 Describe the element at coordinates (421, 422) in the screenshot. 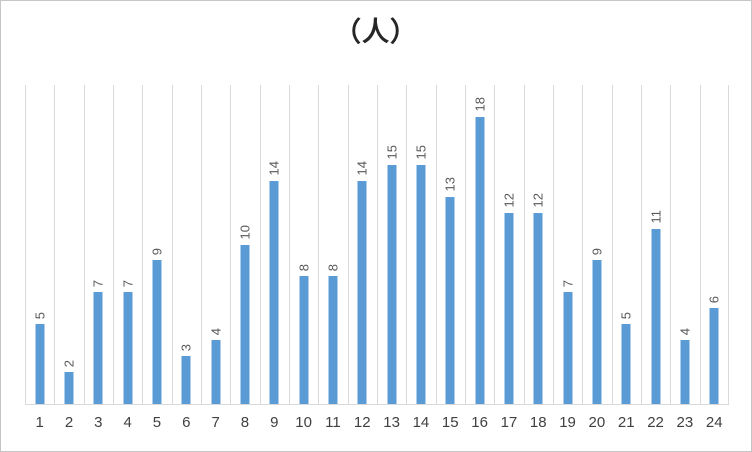

I see `x-axis-tick-label: 14` at that location.